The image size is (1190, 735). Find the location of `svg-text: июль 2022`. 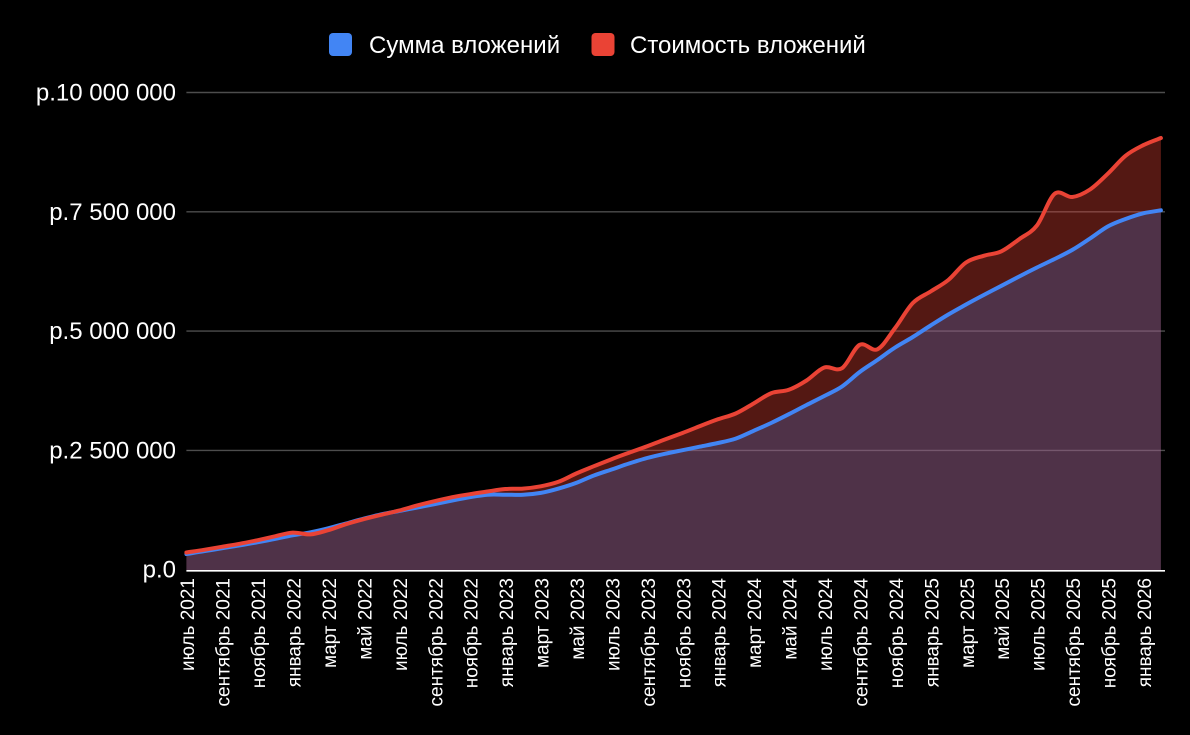

svg-text: июль 2022 is located at coordinates (401, 624).